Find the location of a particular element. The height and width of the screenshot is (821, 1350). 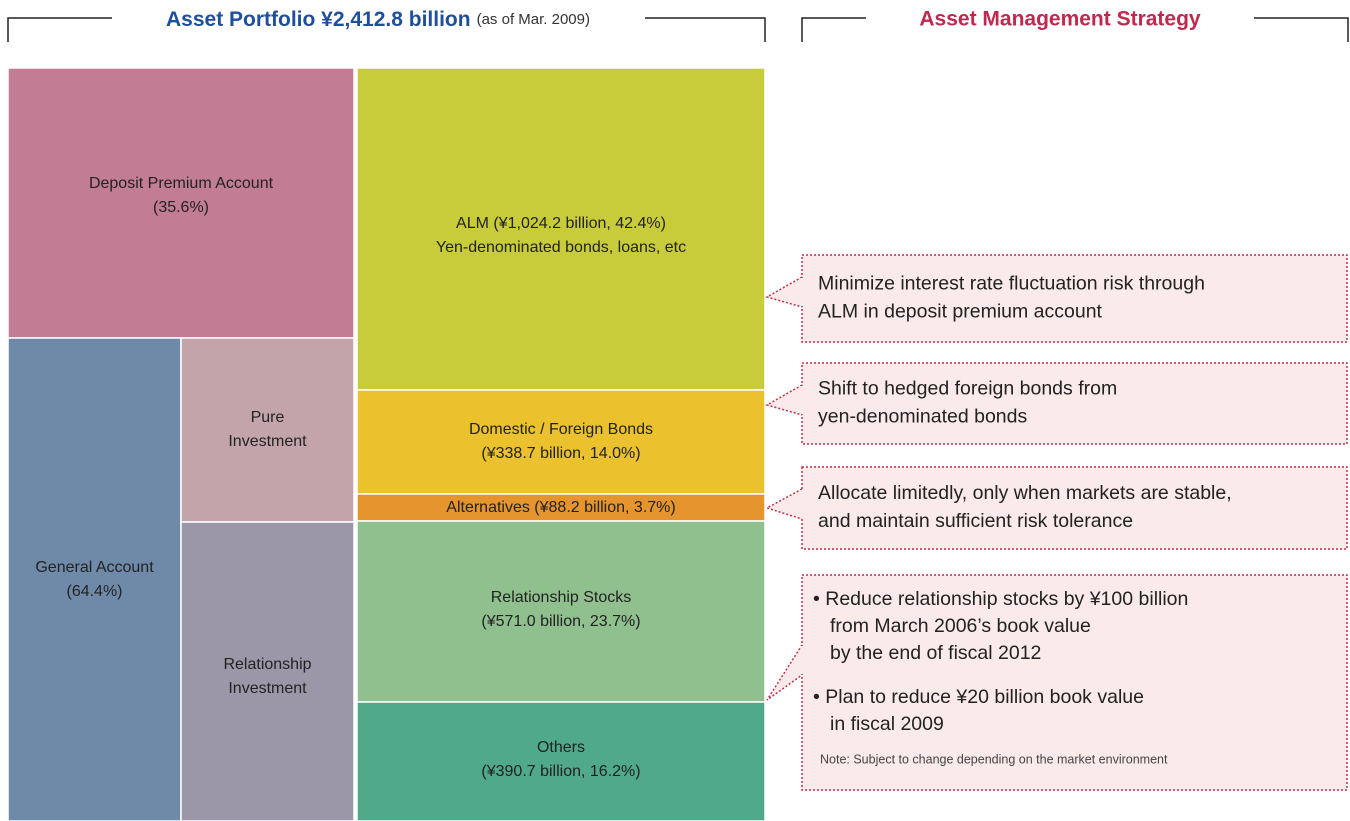

brackets is located at coordinates (678, 29).